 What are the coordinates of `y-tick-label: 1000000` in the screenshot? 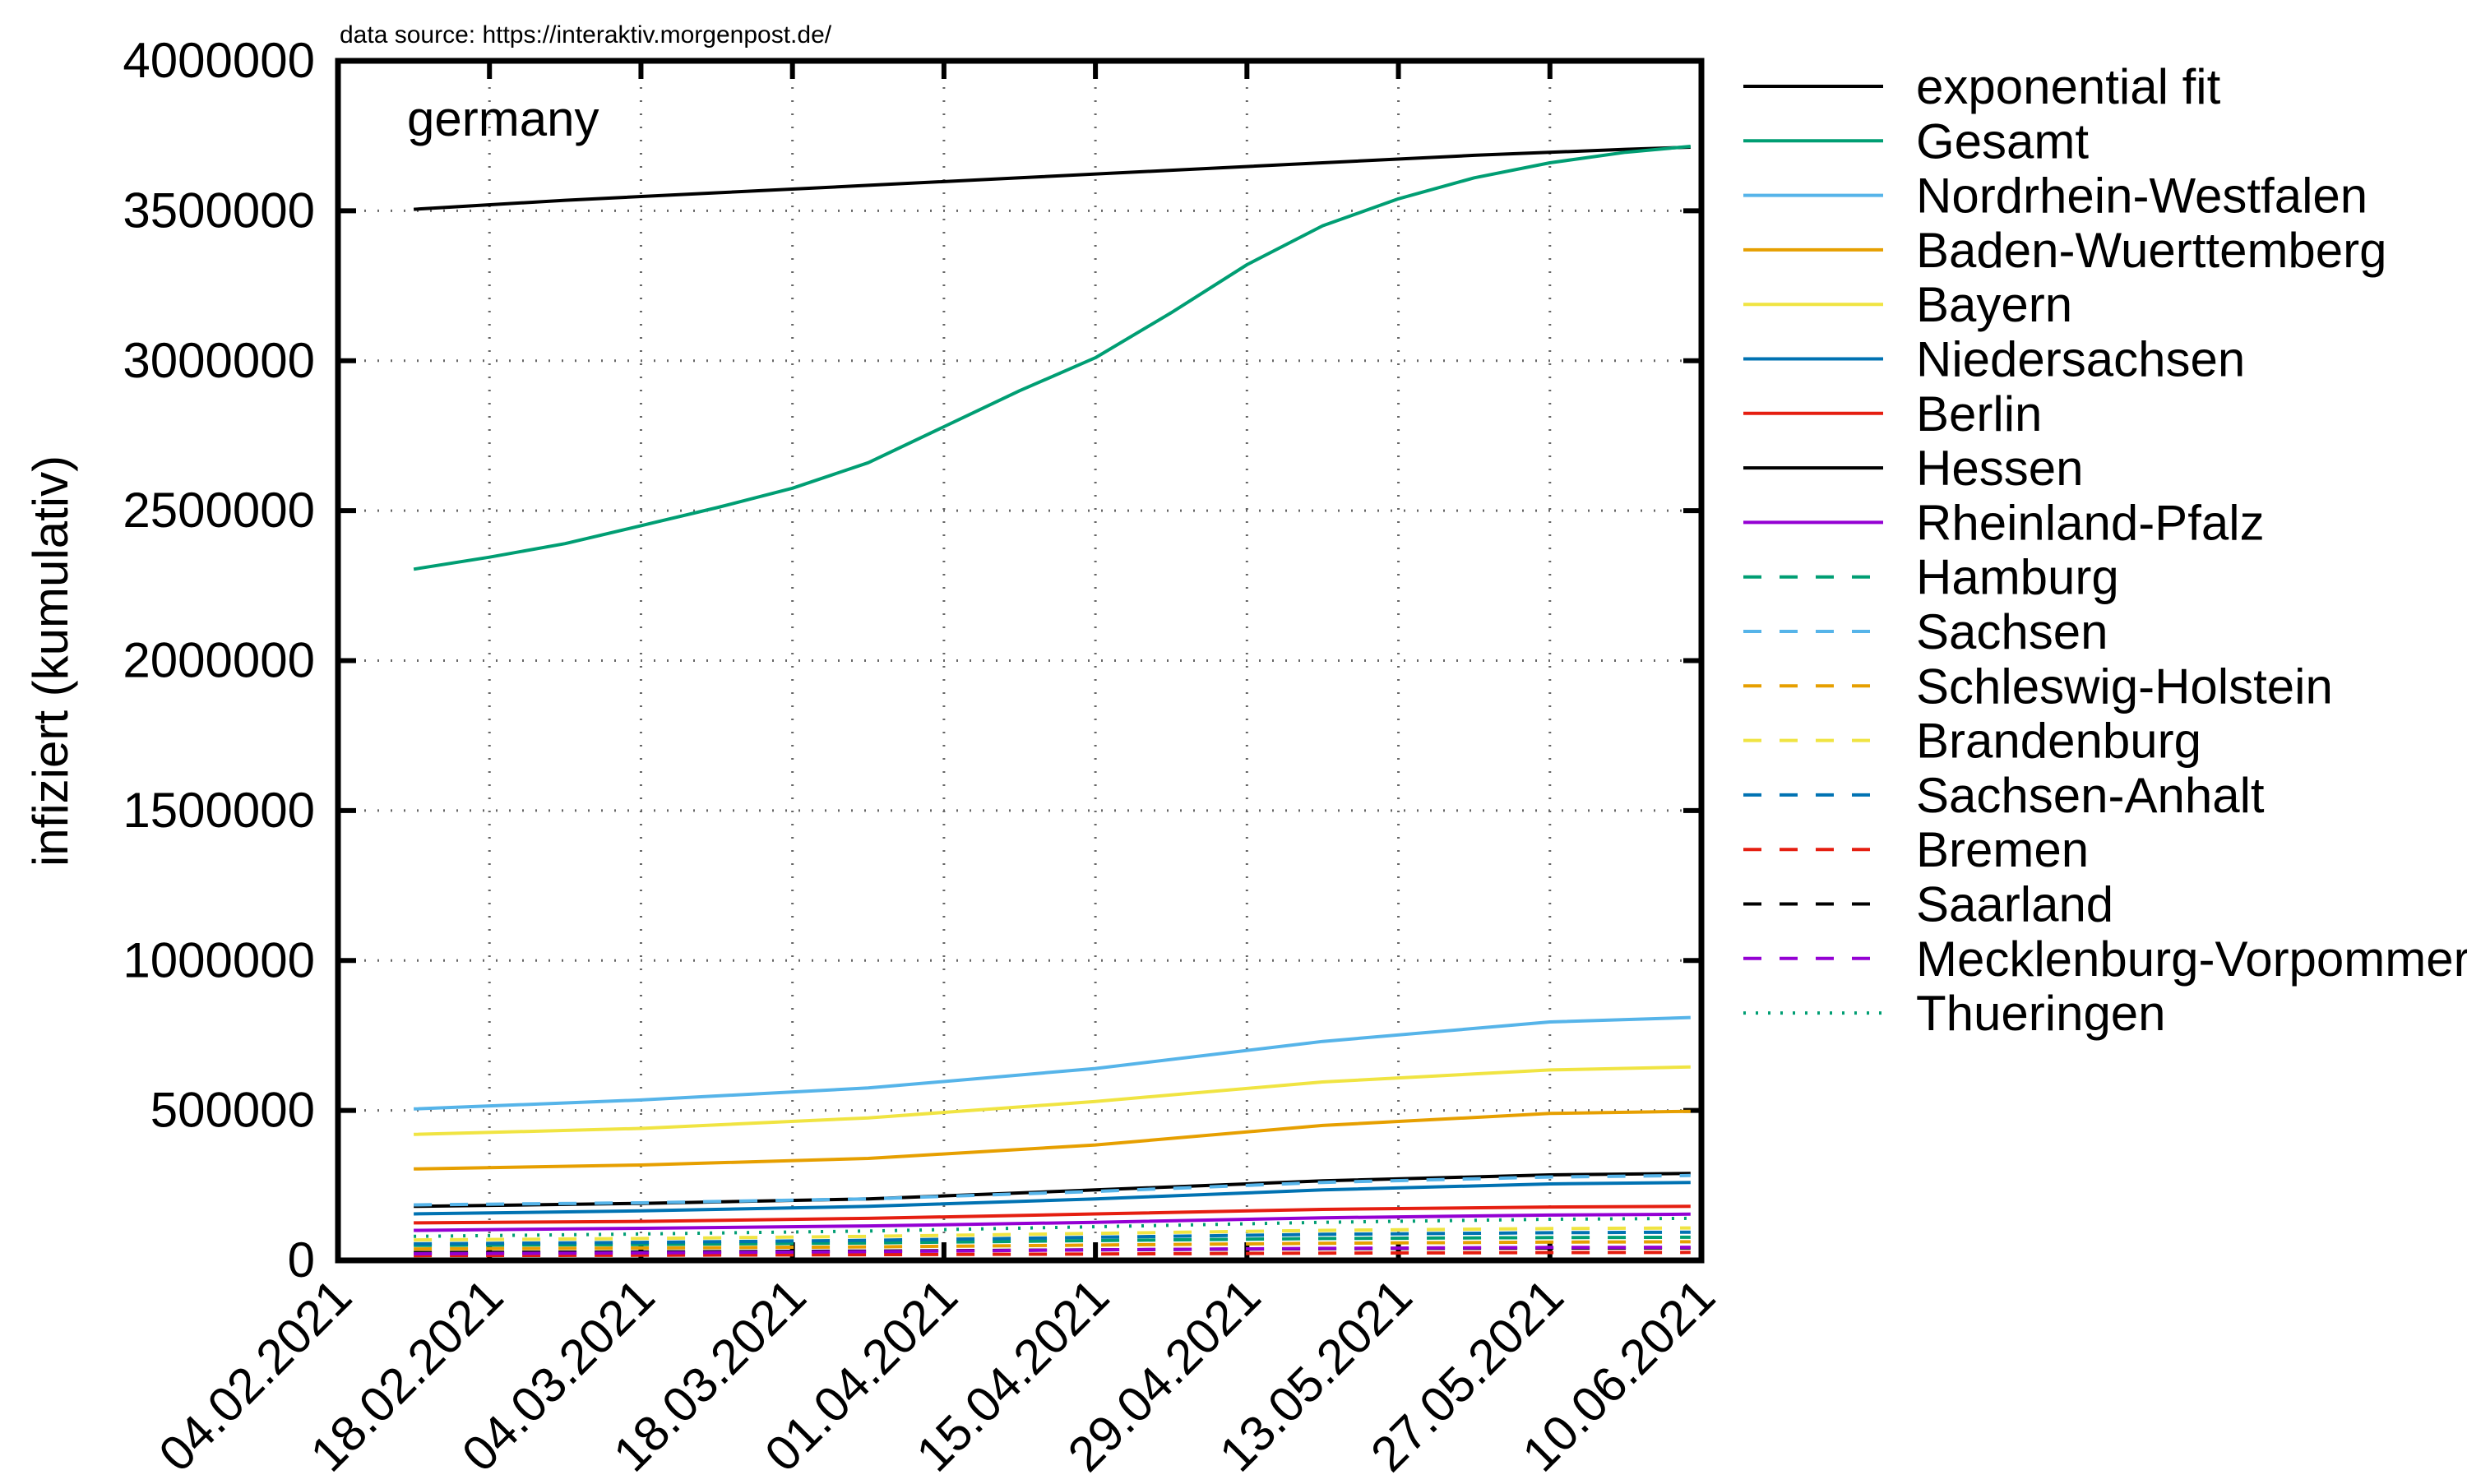 It's located at (219, 960).